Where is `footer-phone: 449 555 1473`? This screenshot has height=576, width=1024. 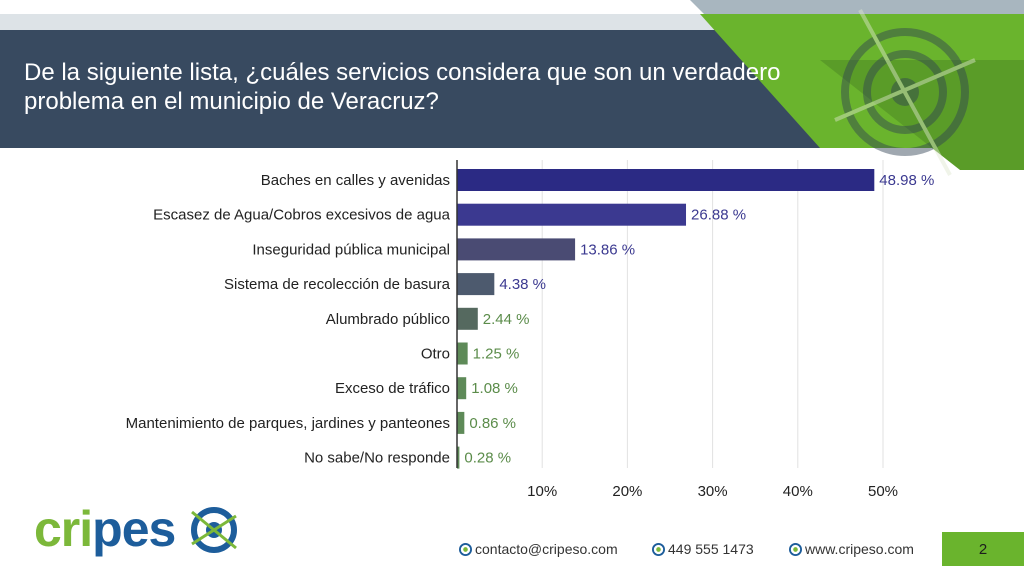
footer-phone: 449 555 1473 is located at coordinates (703, 549).